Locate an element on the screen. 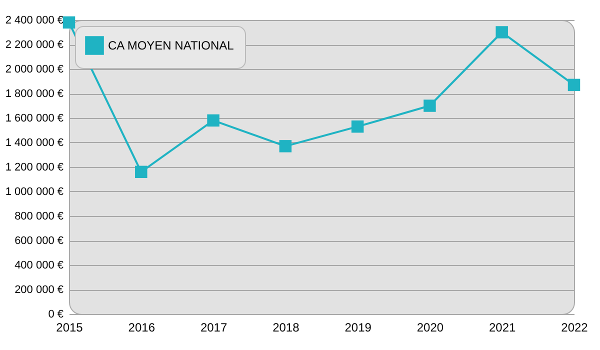  y-tick-label: 1 400 000 € is located at coordinates (34, 143).